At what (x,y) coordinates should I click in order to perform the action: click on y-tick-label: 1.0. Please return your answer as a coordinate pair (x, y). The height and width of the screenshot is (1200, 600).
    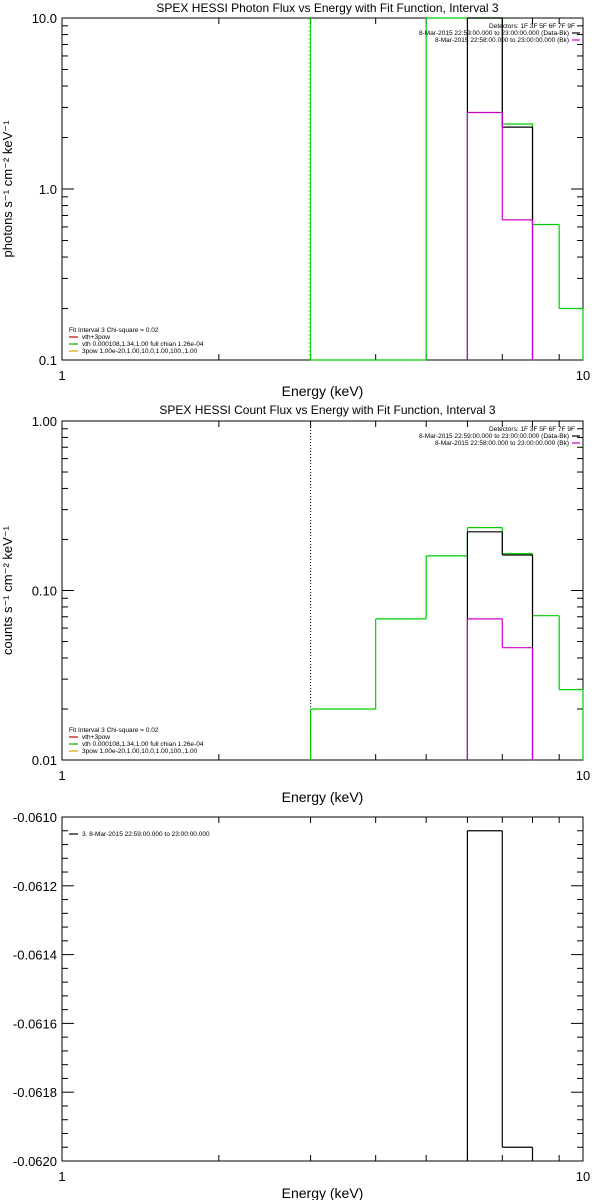
    Looking at the image, I should click on (48, 189).